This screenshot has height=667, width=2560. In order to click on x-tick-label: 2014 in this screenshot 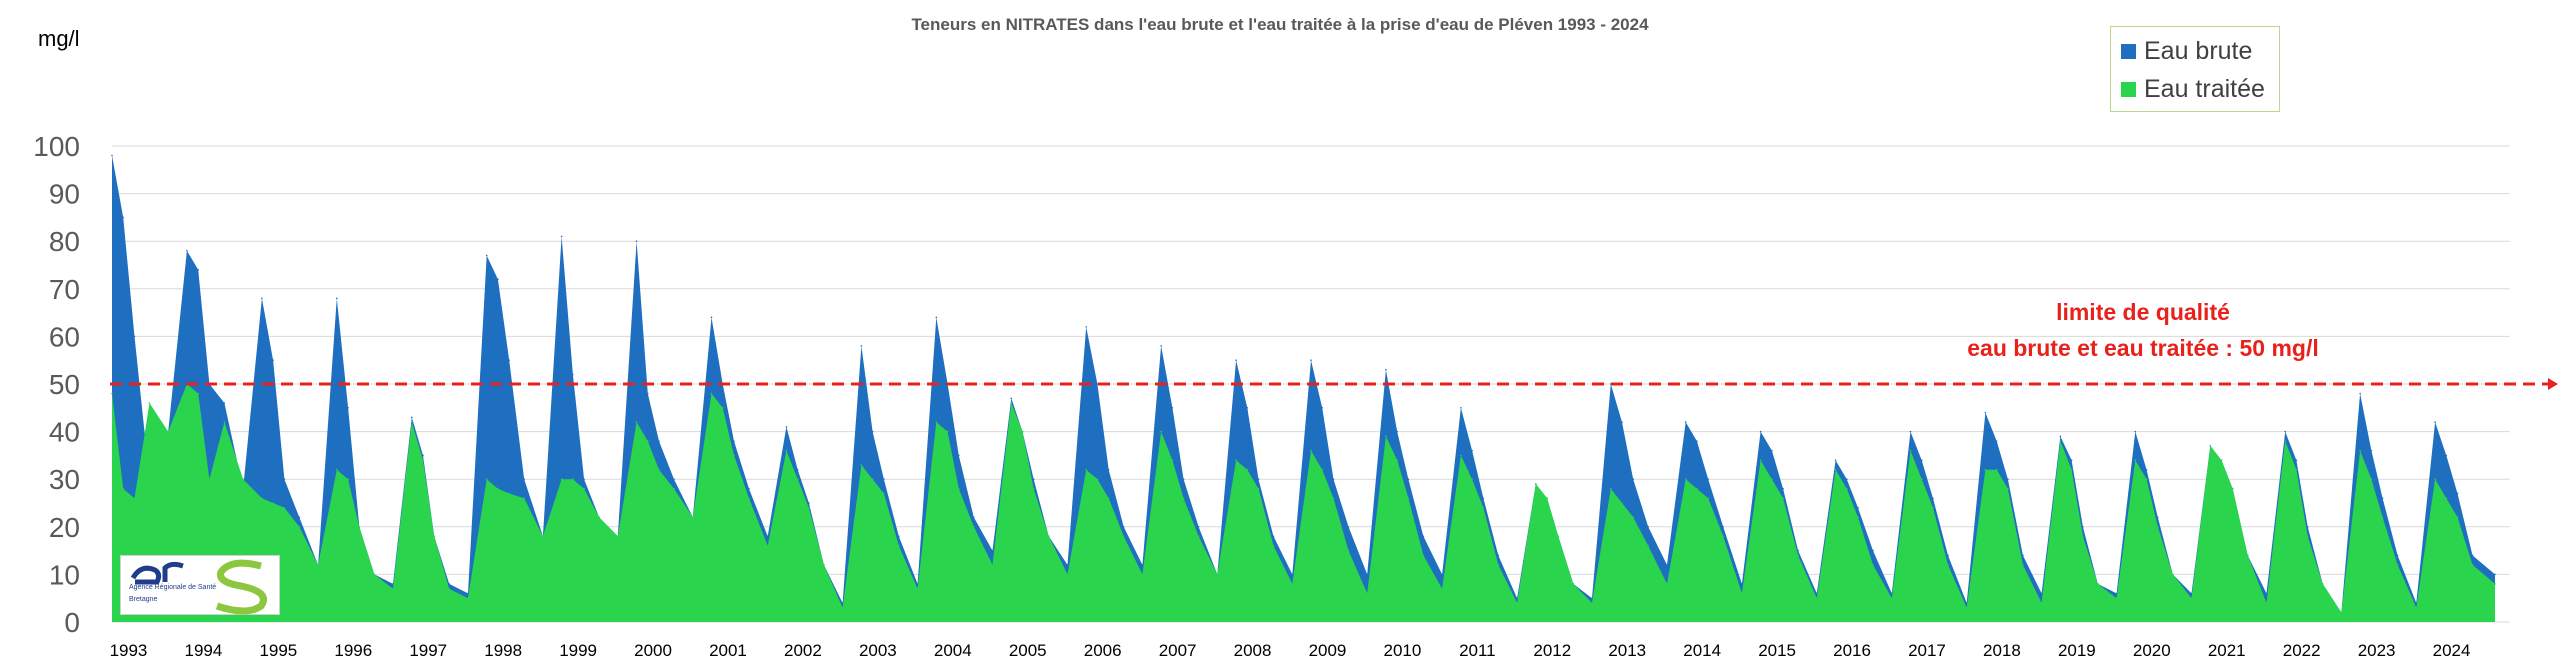, I will do `click(1702, 650)`.